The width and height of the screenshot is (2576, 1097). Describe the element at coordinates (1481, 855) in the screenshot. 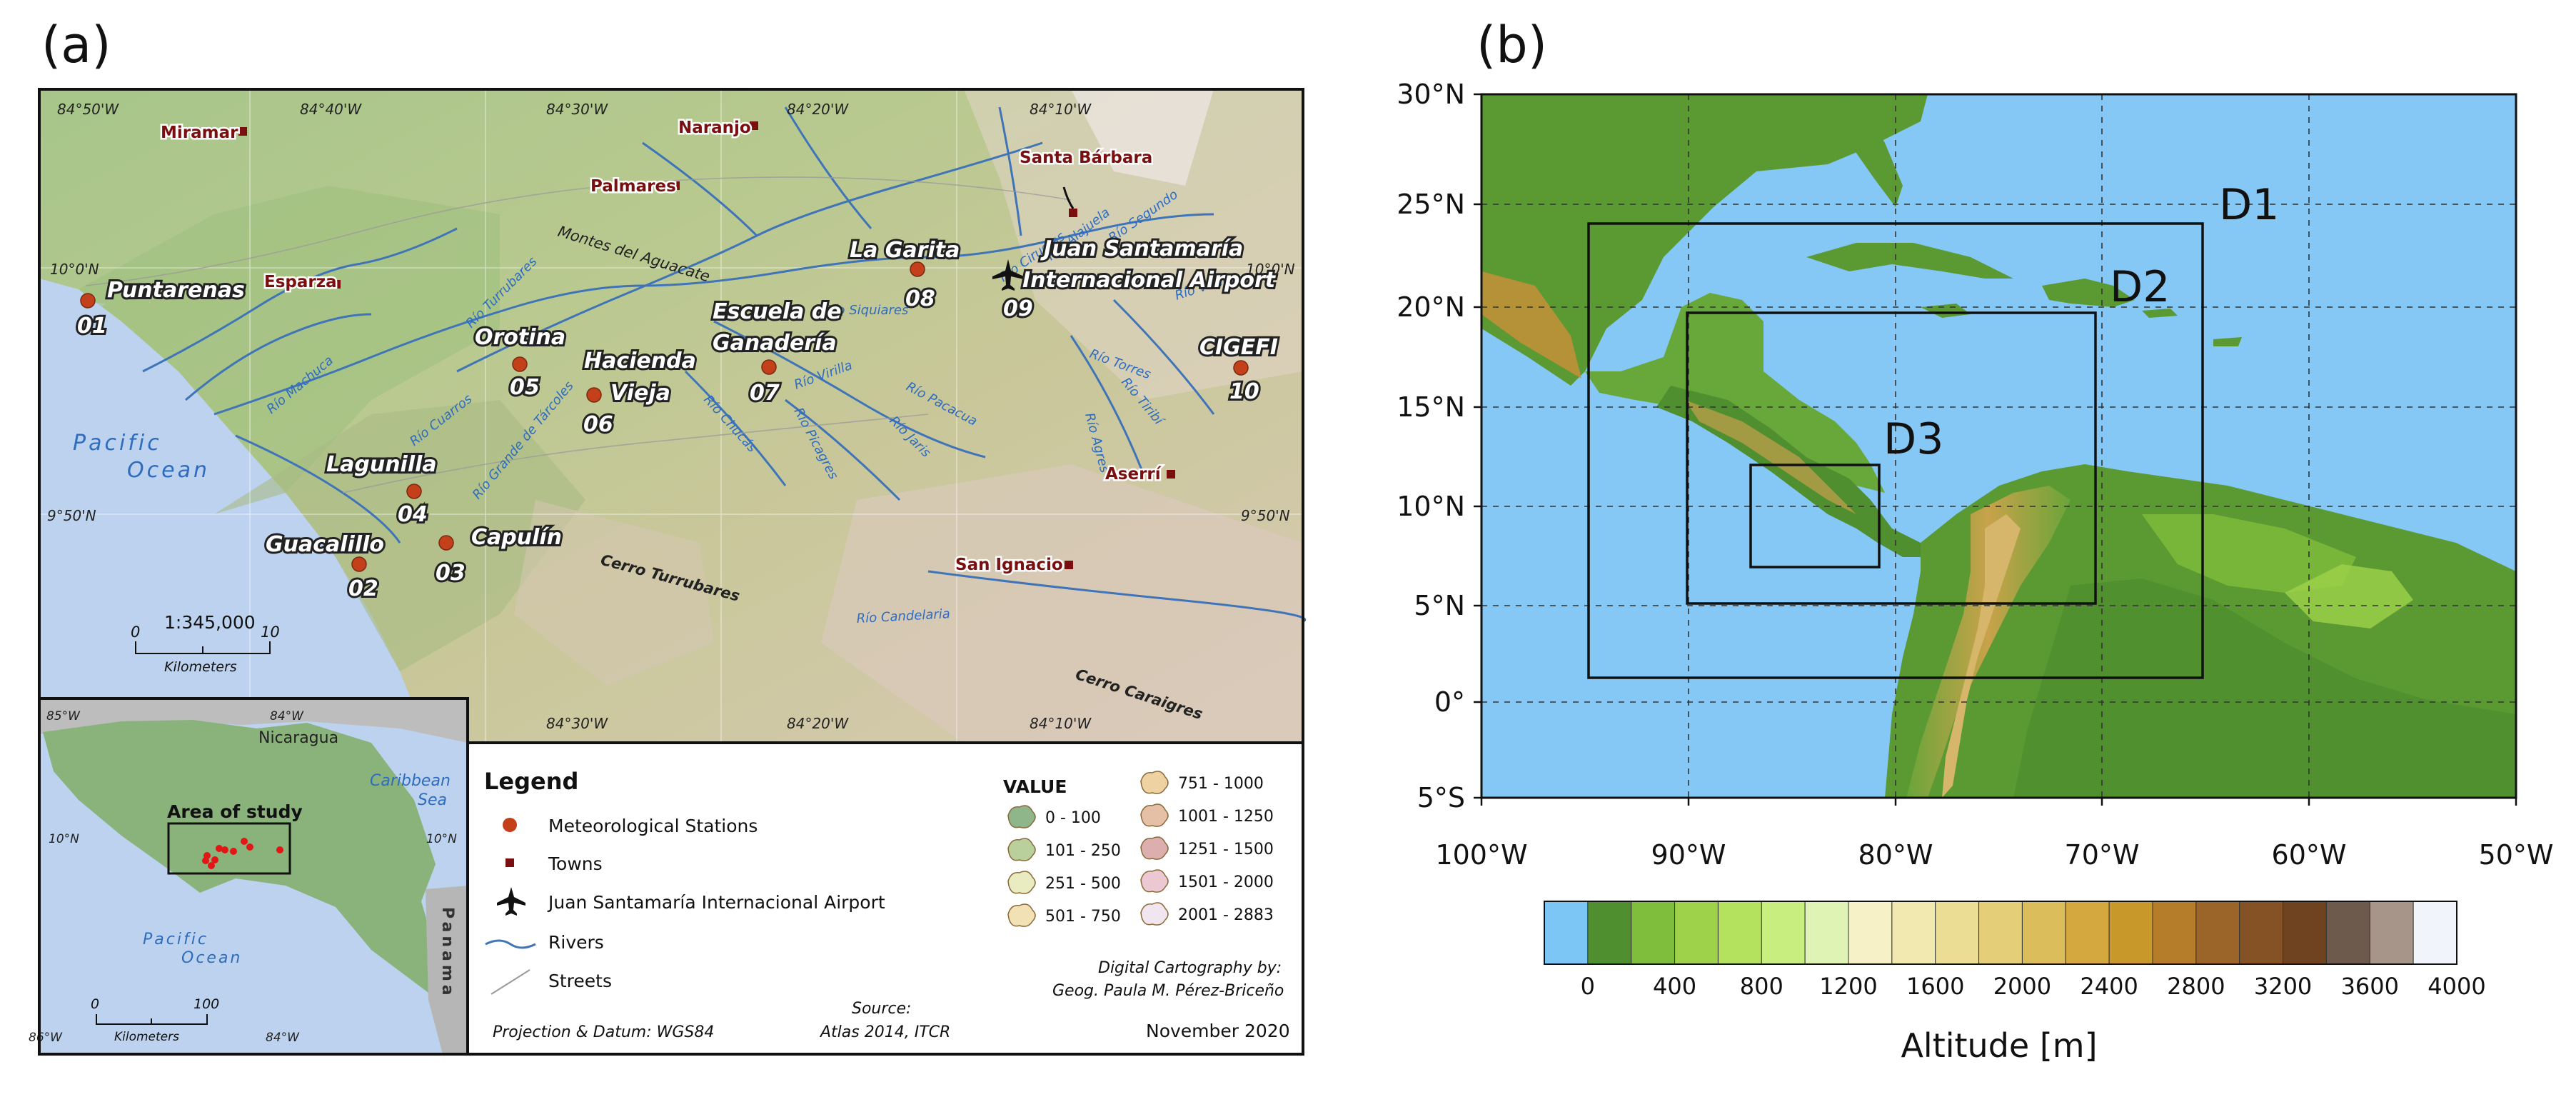

I see `lon-tick-100w: 100°W` at that location.